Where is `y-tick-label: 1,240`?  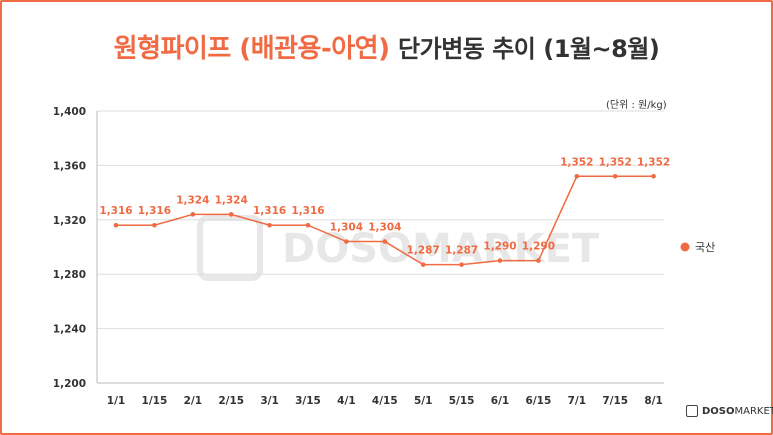
y-tick-label: 1,240 is located at coordinates (69, 330).